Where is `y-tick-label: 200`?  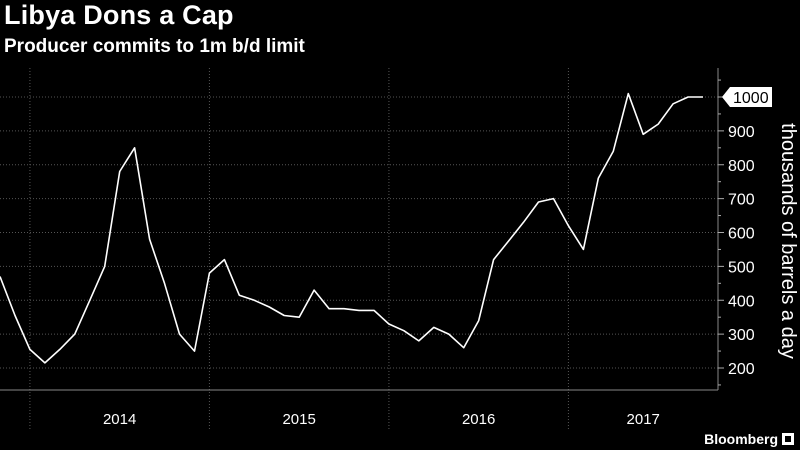
y-tick-label: 200 is located at coordinates (741, 369).